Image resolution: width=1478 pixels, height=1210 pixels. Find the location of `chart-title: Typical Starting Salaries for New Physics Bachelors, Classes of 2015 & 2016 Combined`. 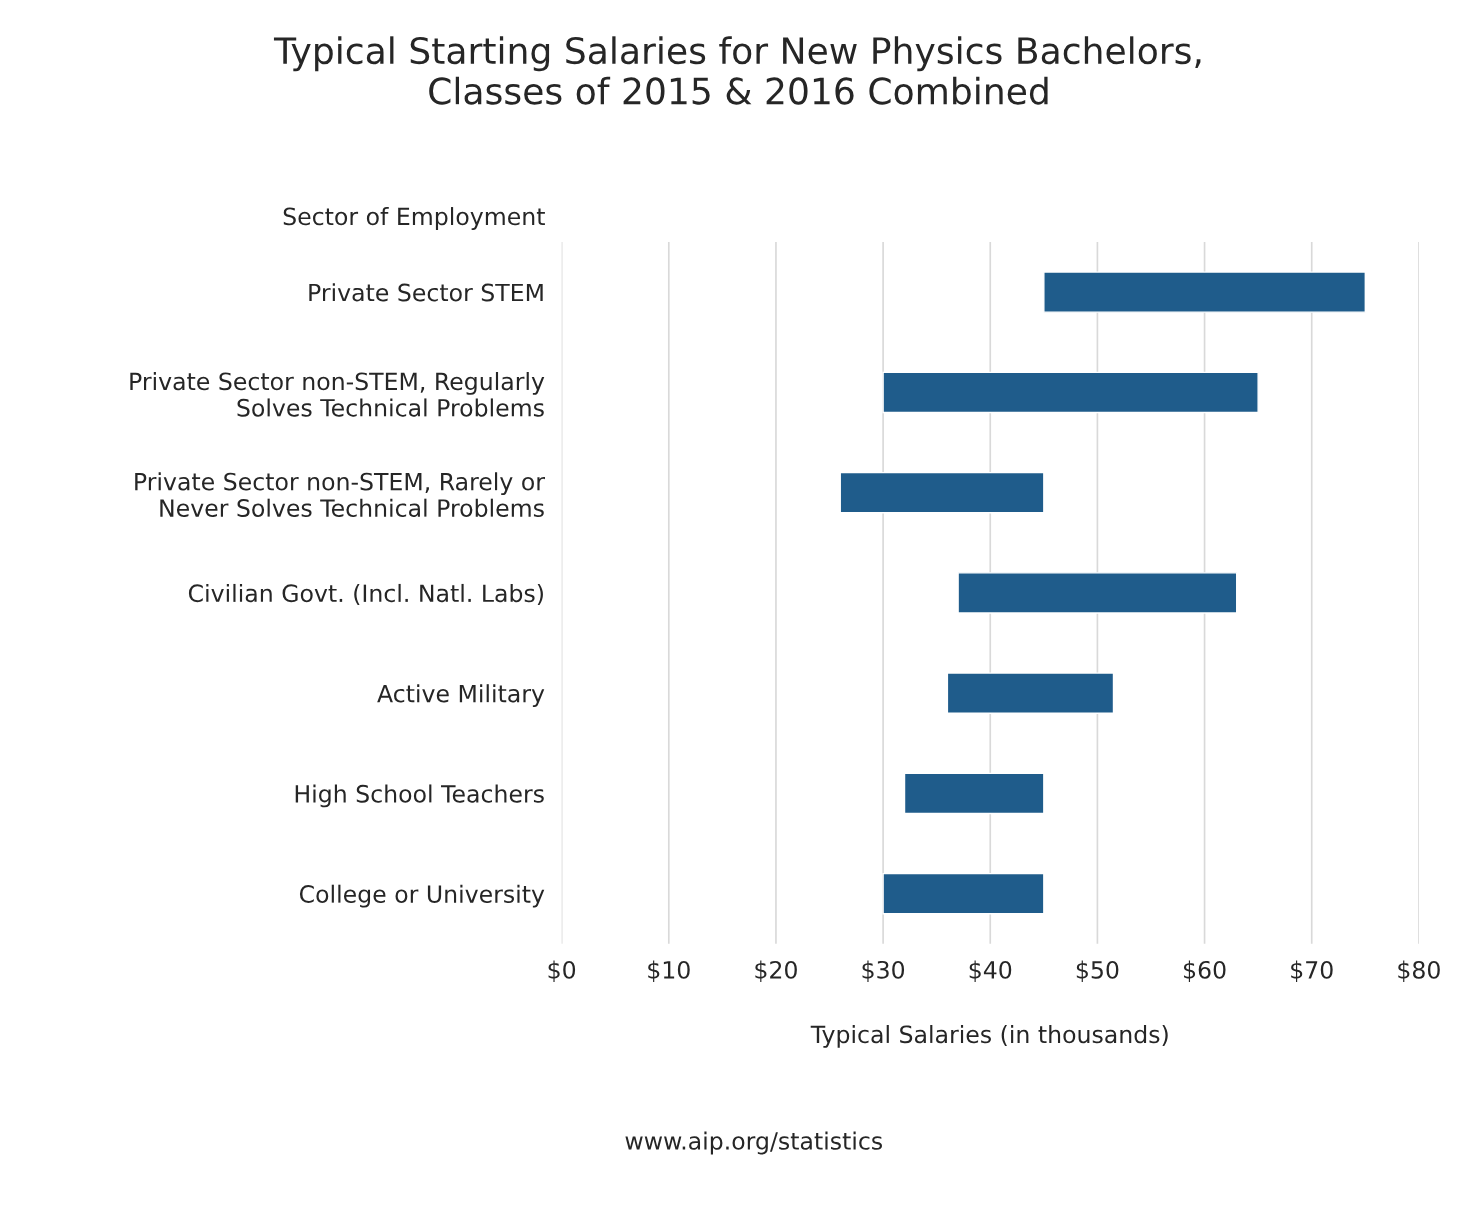

chart-title: Typical Starting Salaries for New Physics Bachelors, Classes of 2015 & 2016 Combined is located at coordinates (737, 70).